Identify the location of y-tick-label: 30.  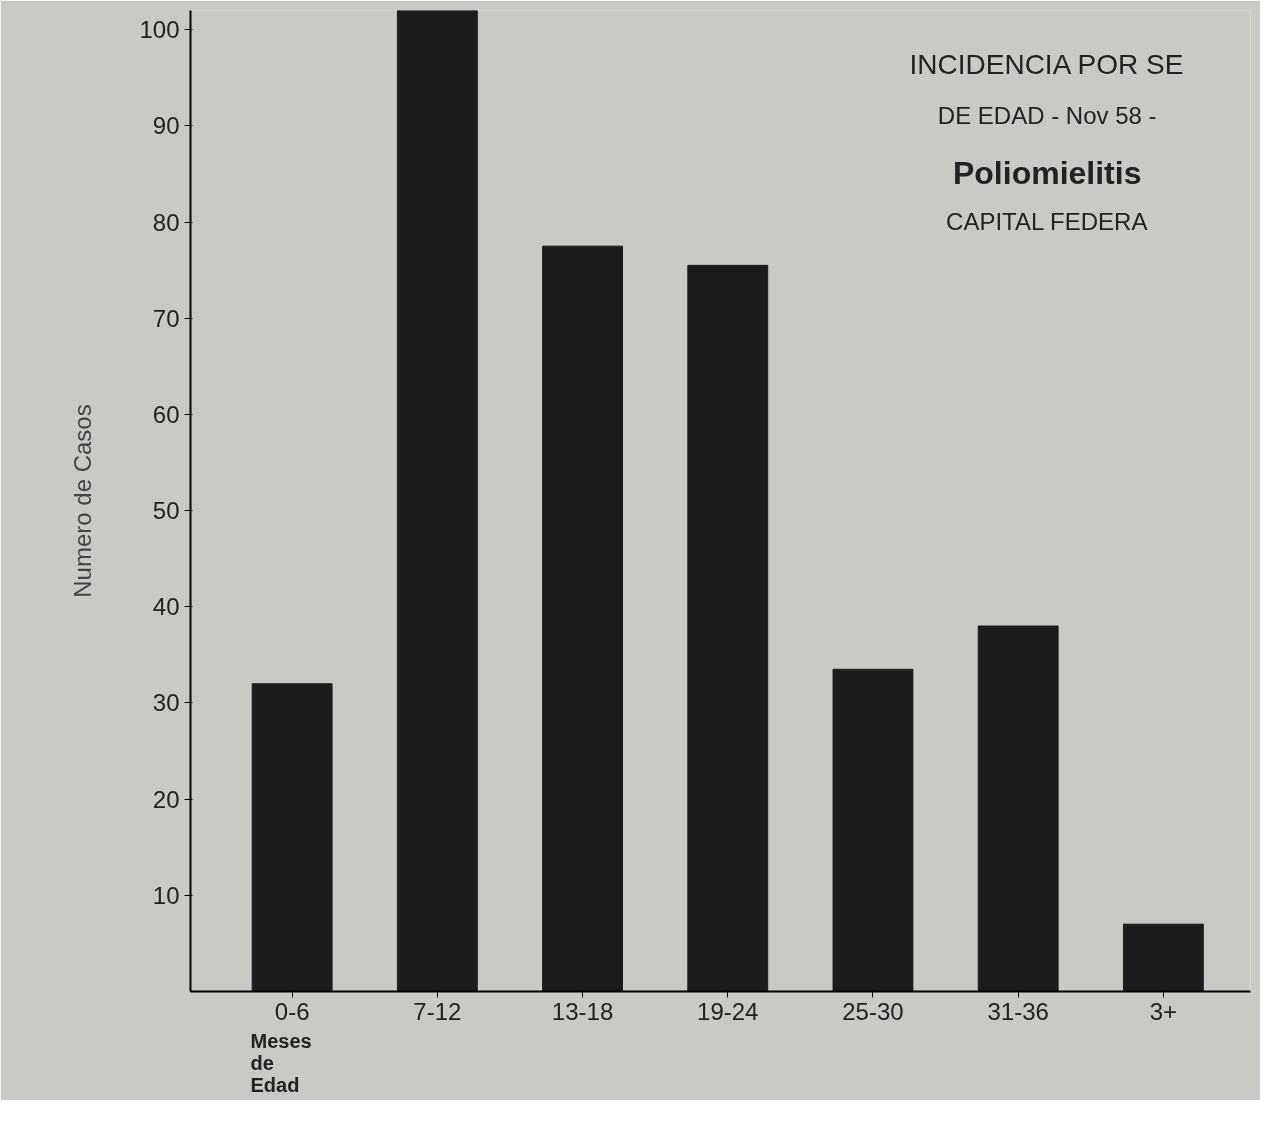
(166, 703).